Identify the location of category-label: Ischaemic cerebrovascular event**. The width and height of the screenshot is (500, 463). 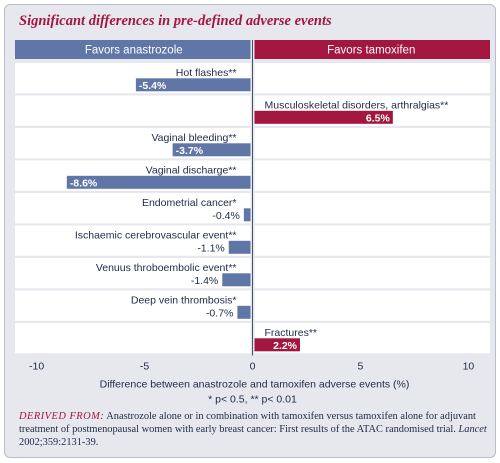
(156, 236).